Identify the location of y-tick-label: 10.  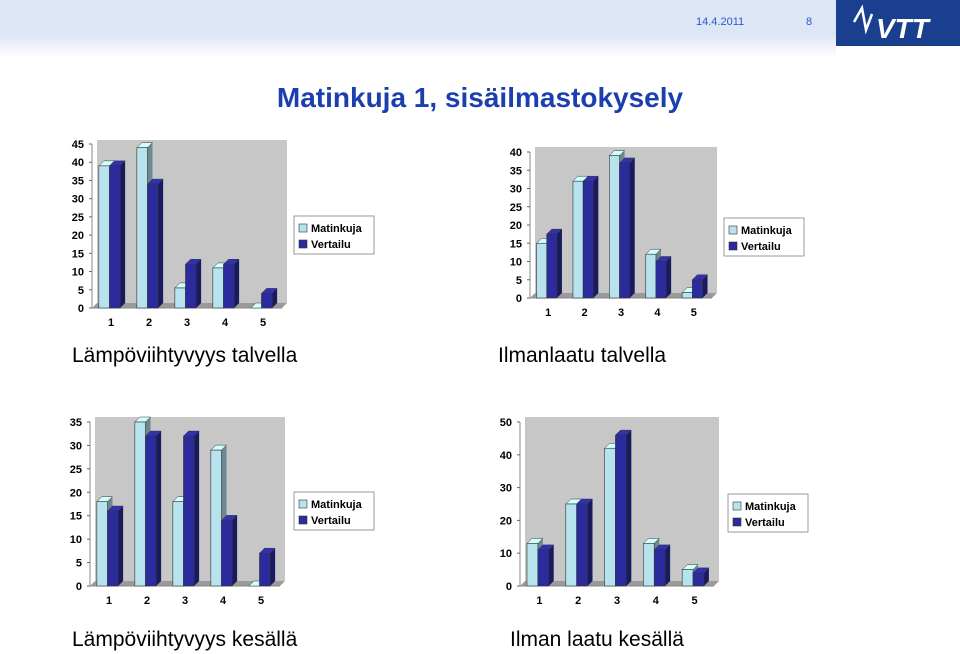
(76, 540).